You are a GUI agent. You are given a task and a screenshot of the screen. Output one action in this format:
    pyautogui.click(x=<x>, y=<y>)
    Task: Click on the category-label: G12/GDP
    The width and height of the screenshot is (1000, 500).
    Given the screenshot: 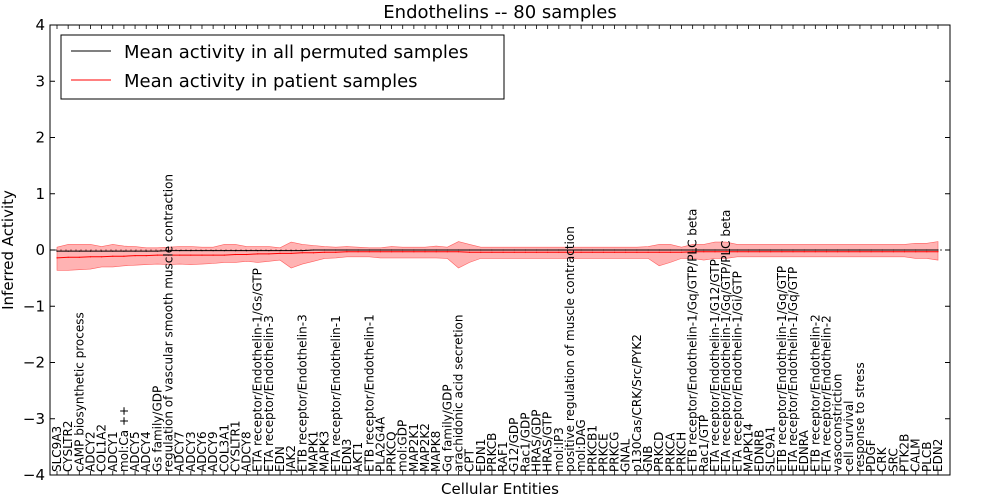 What is the action you would take?
    pyautogui.click(x=514, y=445)
    